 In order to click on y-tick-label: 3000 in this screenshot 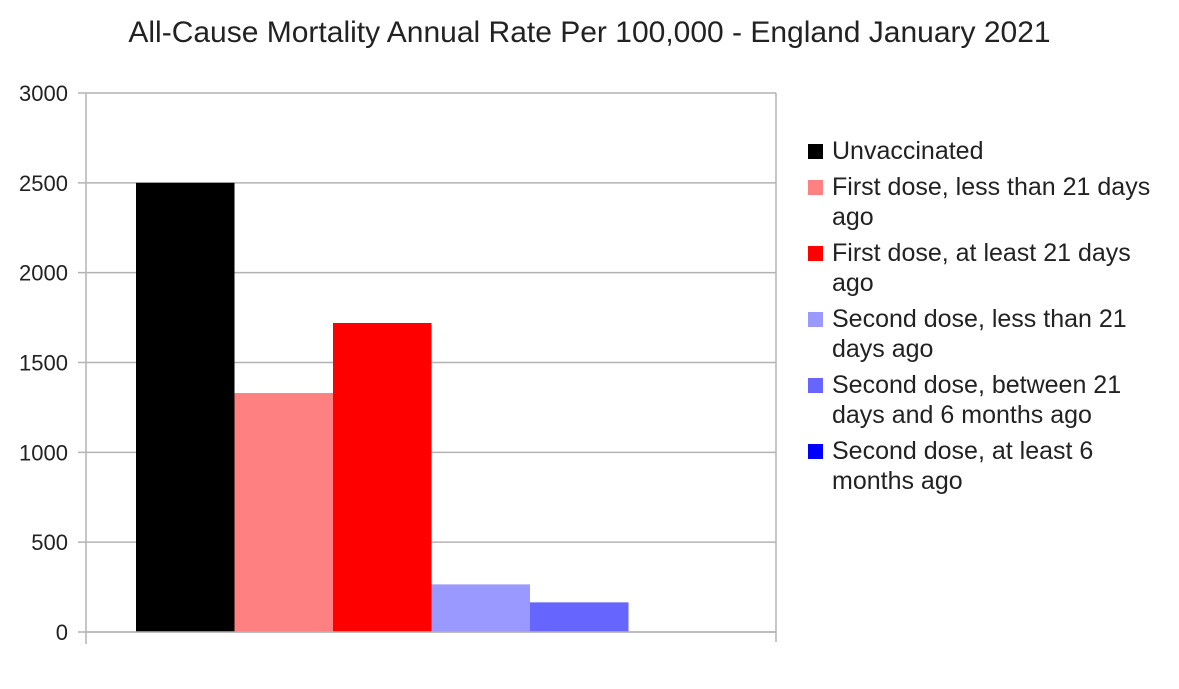, I will do `click(43, 93)`.